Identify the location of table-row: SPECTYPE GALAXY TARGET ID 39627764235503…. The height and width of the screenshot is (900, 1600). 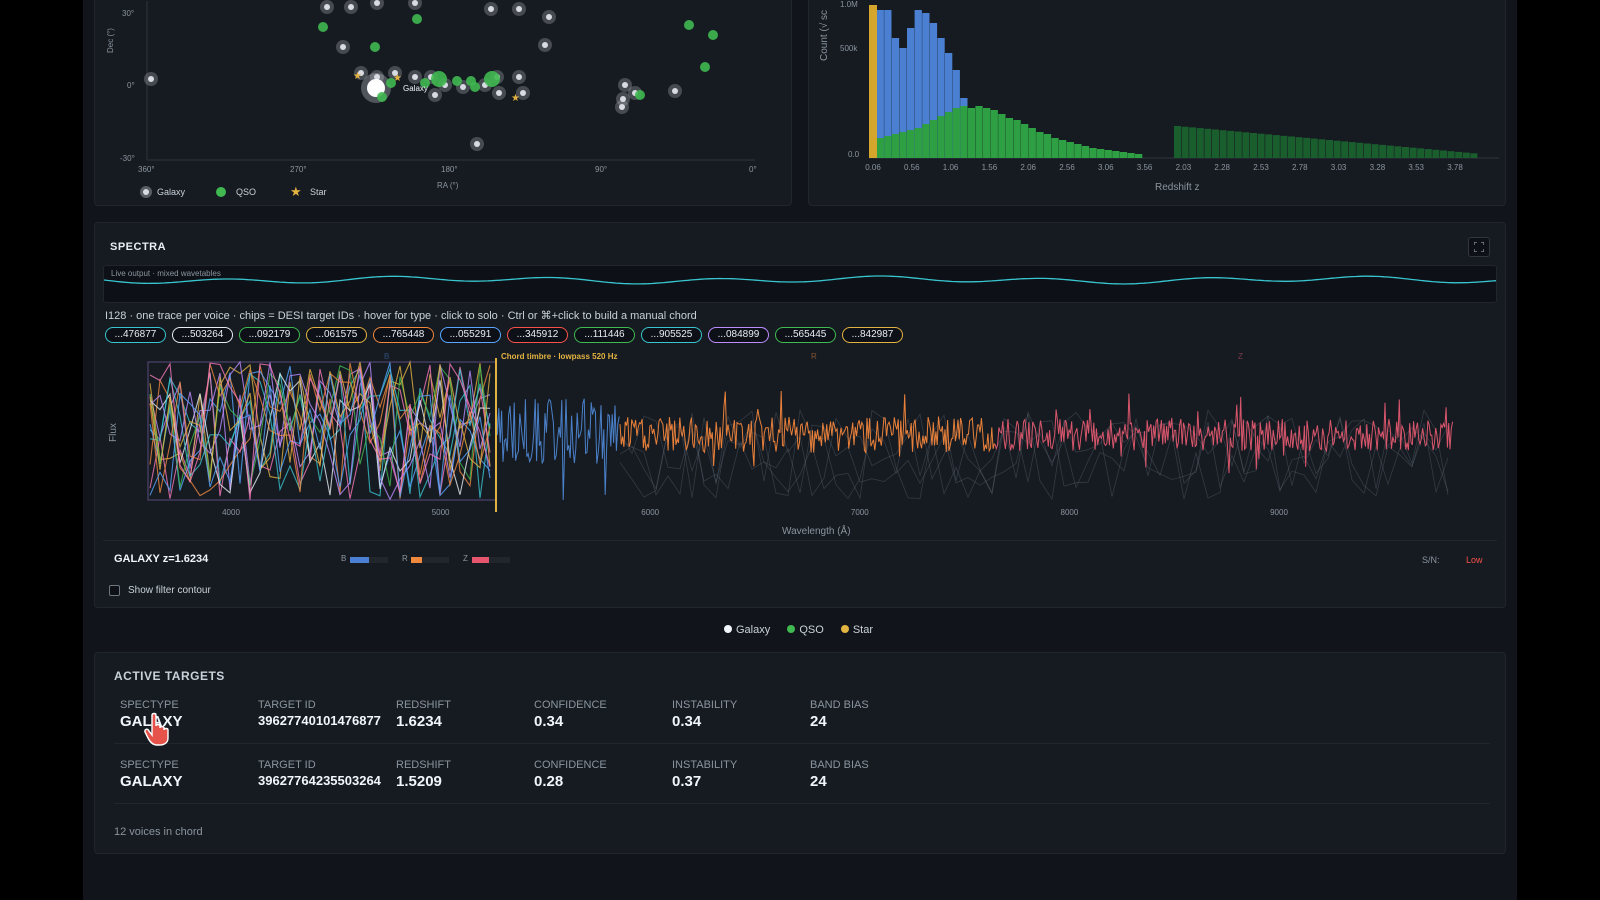
(802, 779).